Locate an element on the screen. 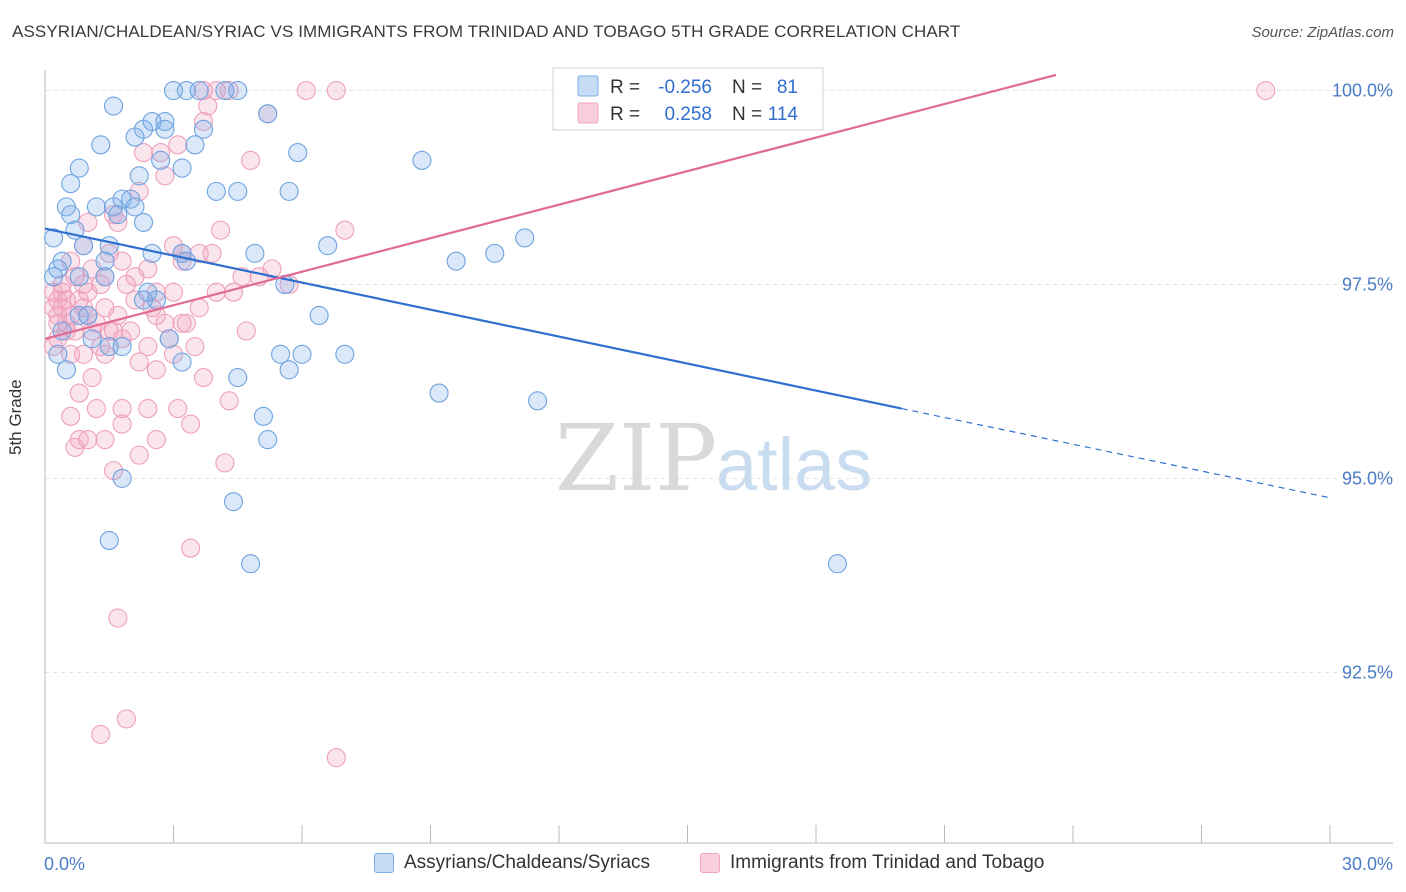  legend-n-value-2: 114 is located at coordinates (783, 114).